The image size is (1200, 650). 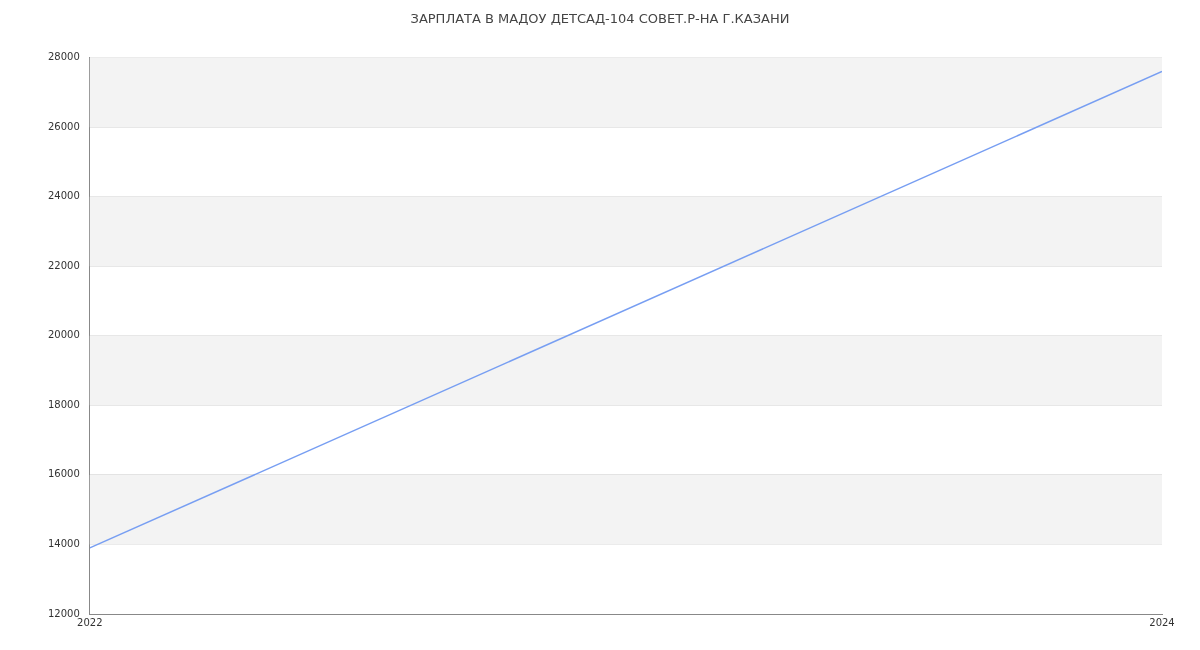 I want to click on y-tick-label: 26000, so click(x=64, y=126).